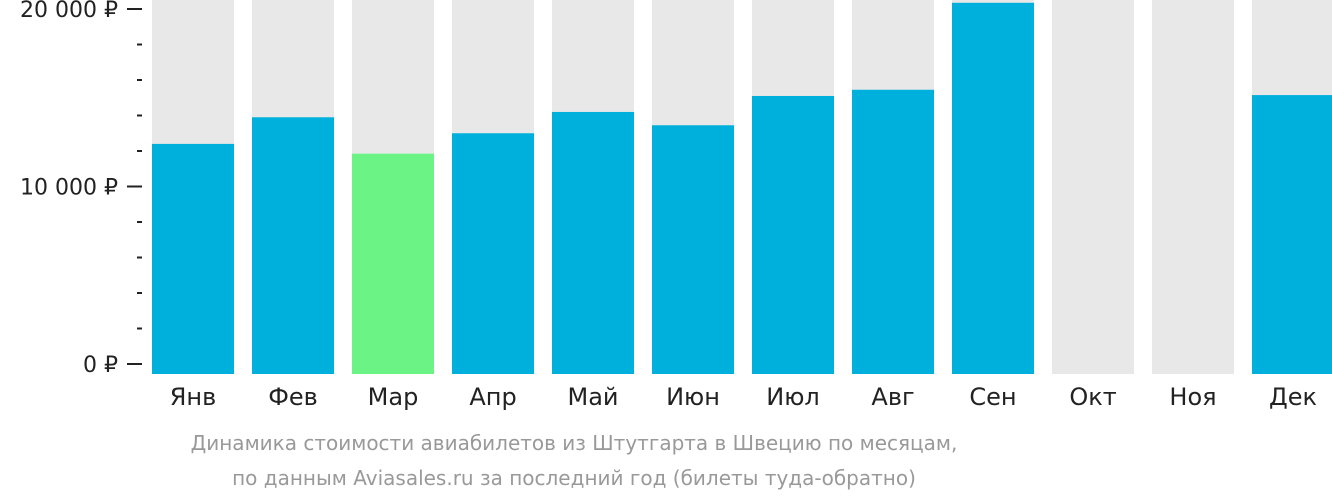  Describe the element at coordinates (1092, 397) in the screenshot. I see `x-tick-label-10: Окт` at that location.